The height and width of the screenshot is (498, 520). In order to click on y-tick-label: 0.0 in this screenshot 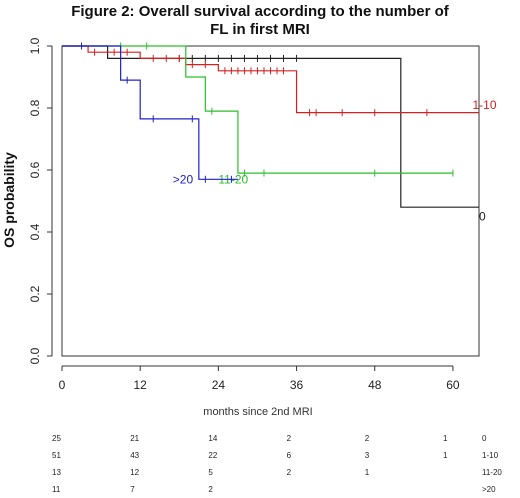, I will do `click(35, 355)`.